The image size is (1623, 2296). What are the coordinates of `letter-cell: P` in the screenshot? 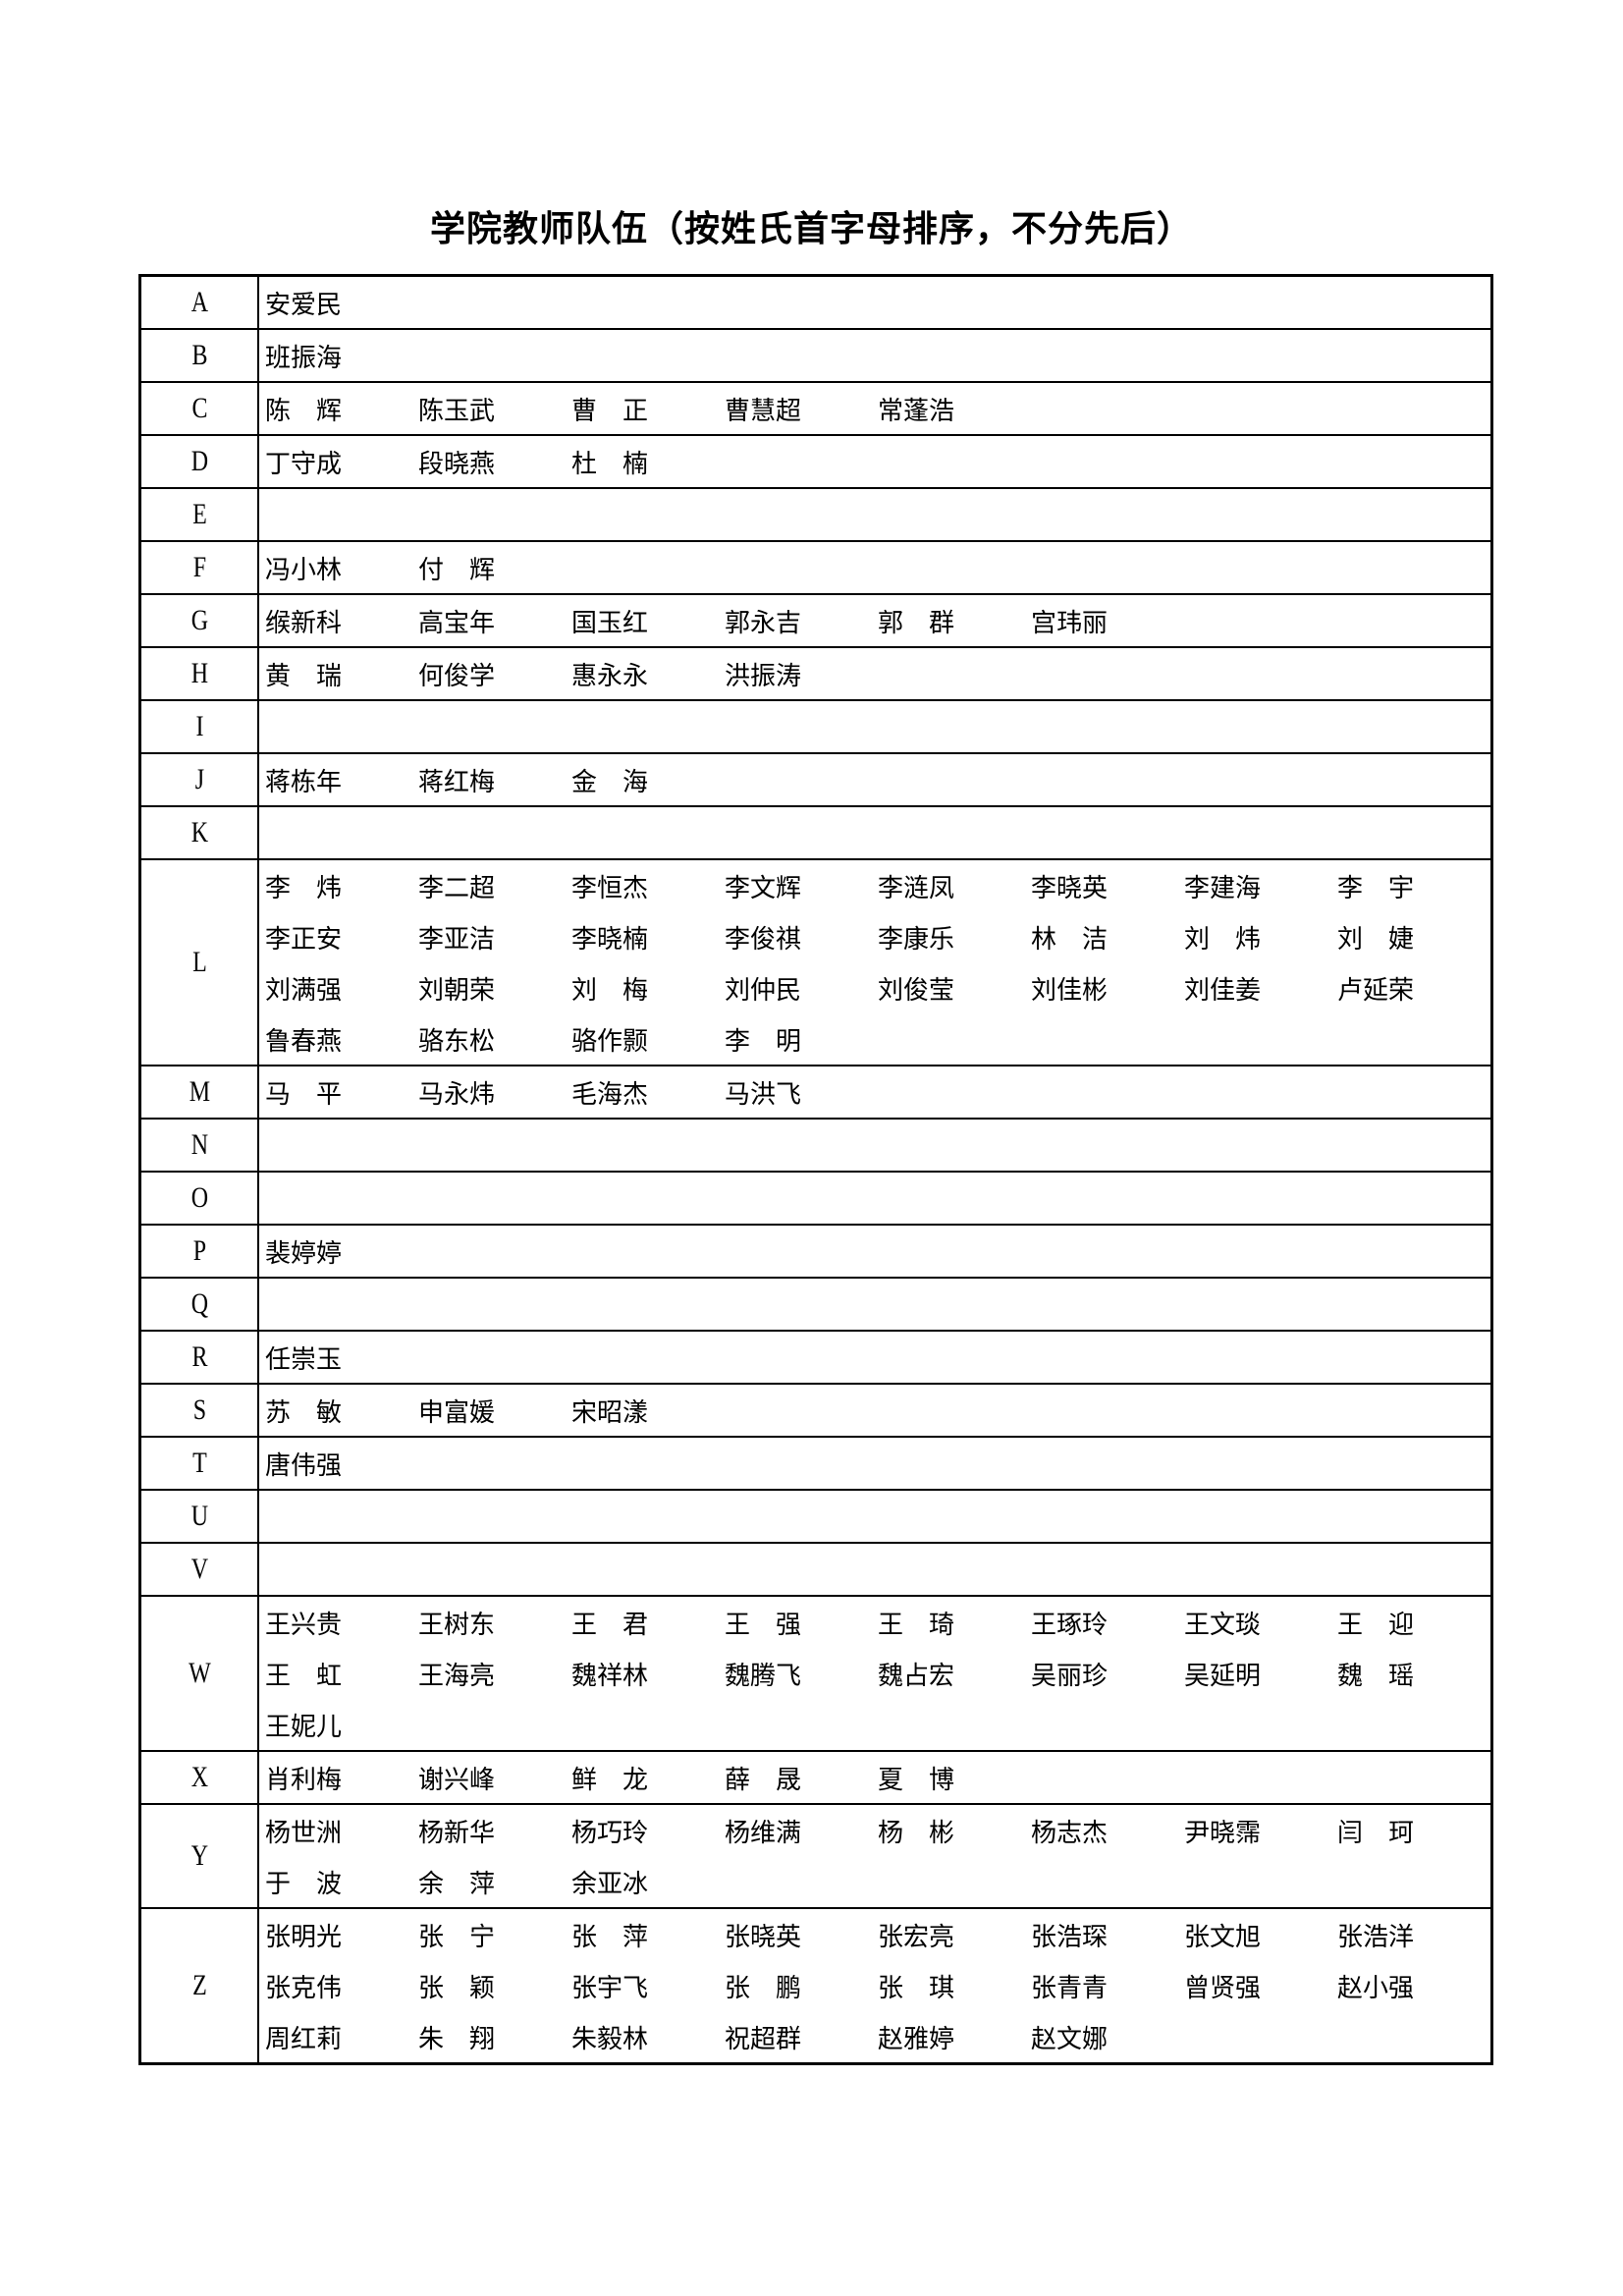 It's located at (199, 1251).